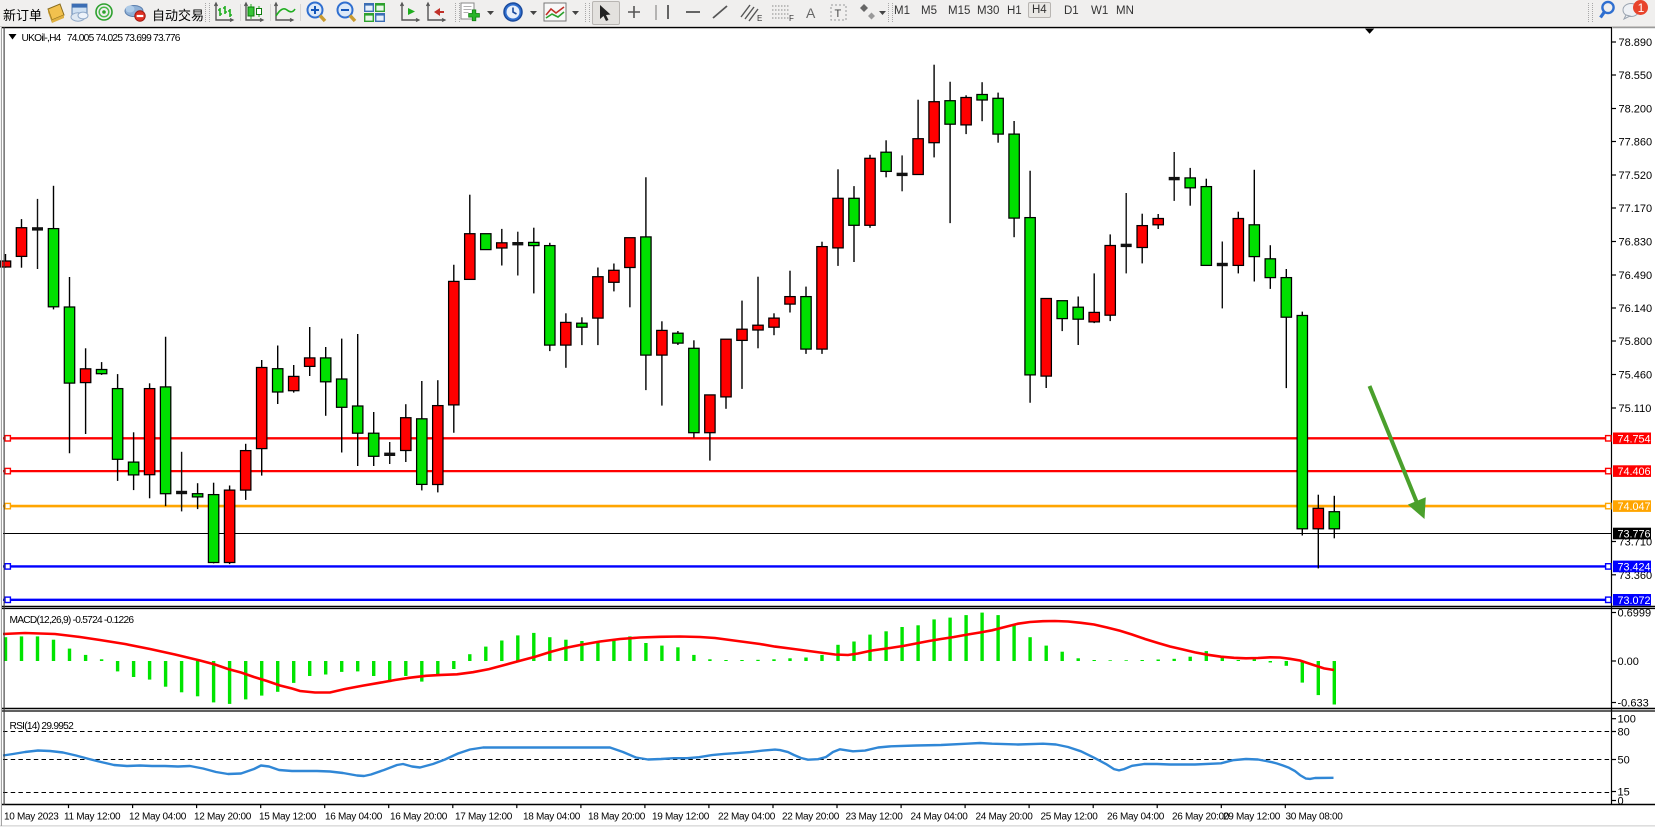 Image resolution: width=1655 pixels, height=829 pixels. What do you see at coordinates (1628, 662) in the screenshot?
I see `svg-text: 0.00` at bounding box center [1628, 662].